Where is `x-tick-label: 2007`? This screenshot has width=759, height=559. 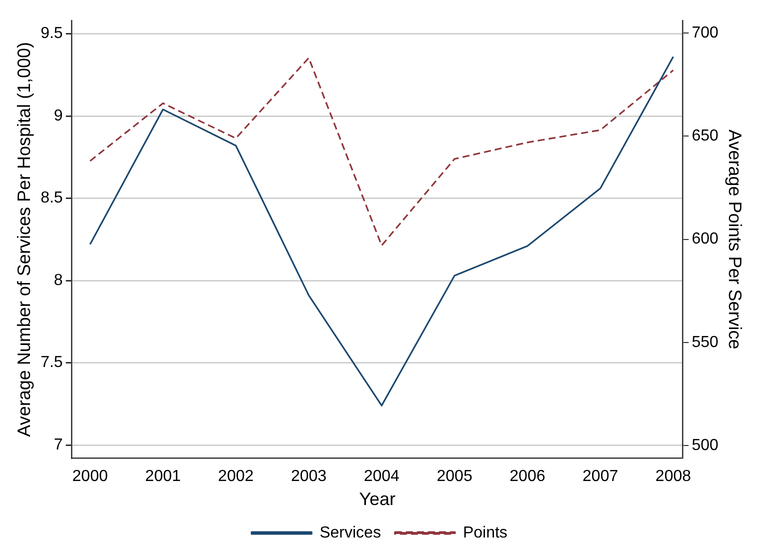
x-tick-label: 2007 is located at coordinates (600, 477).